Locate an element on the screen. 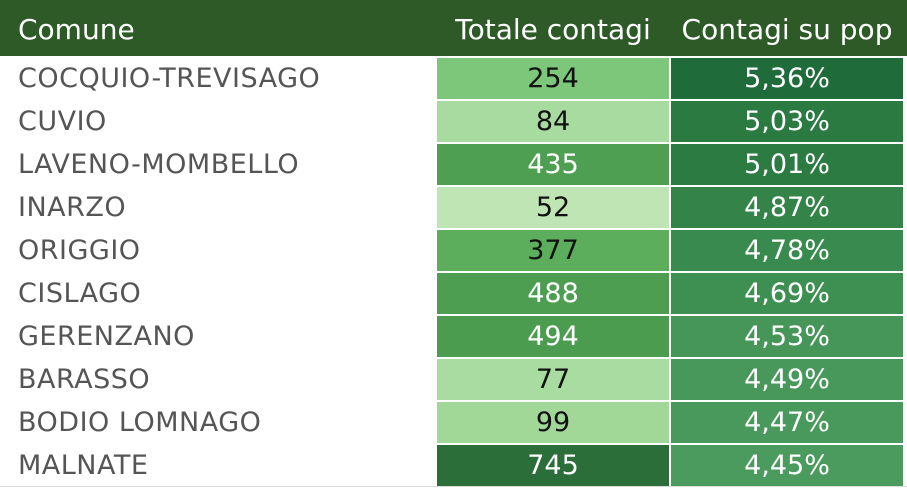  cell-comune: MALNATE is located at coordinates (83, 465).